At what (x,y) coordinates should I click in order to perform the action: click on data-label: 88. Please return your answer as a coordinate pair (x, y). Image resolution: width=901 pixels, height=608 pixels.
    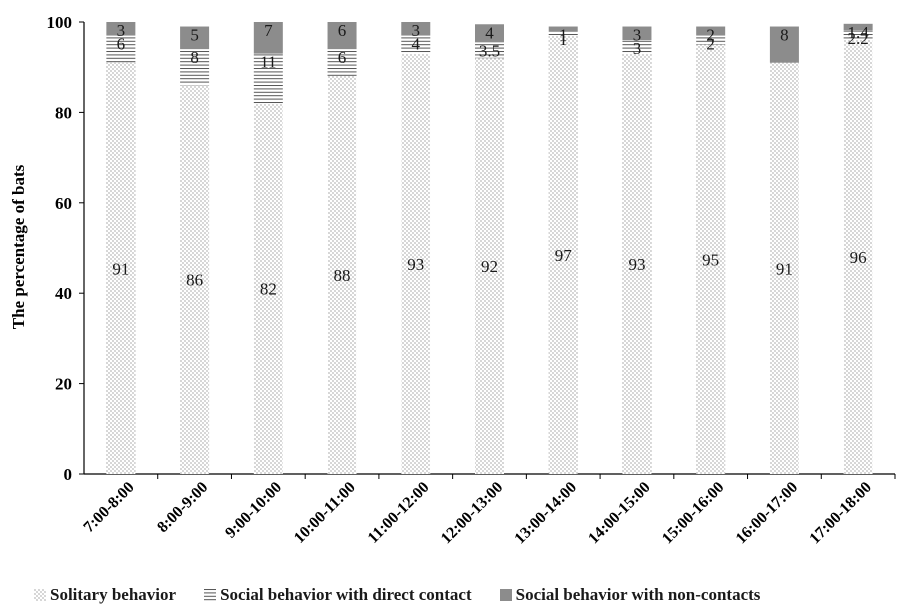
    Looking at the image, I should click on (342, 275).